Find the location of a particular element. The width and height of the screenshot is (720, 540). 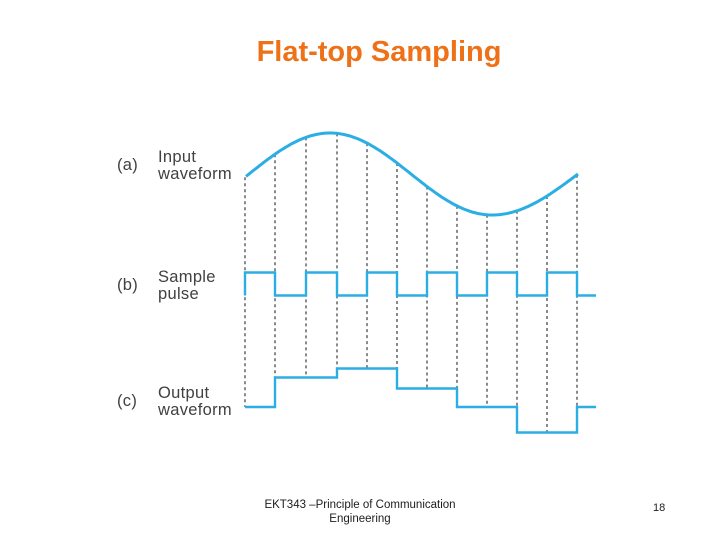

label-b-tag: (b) is located at coordinates (128, 285).